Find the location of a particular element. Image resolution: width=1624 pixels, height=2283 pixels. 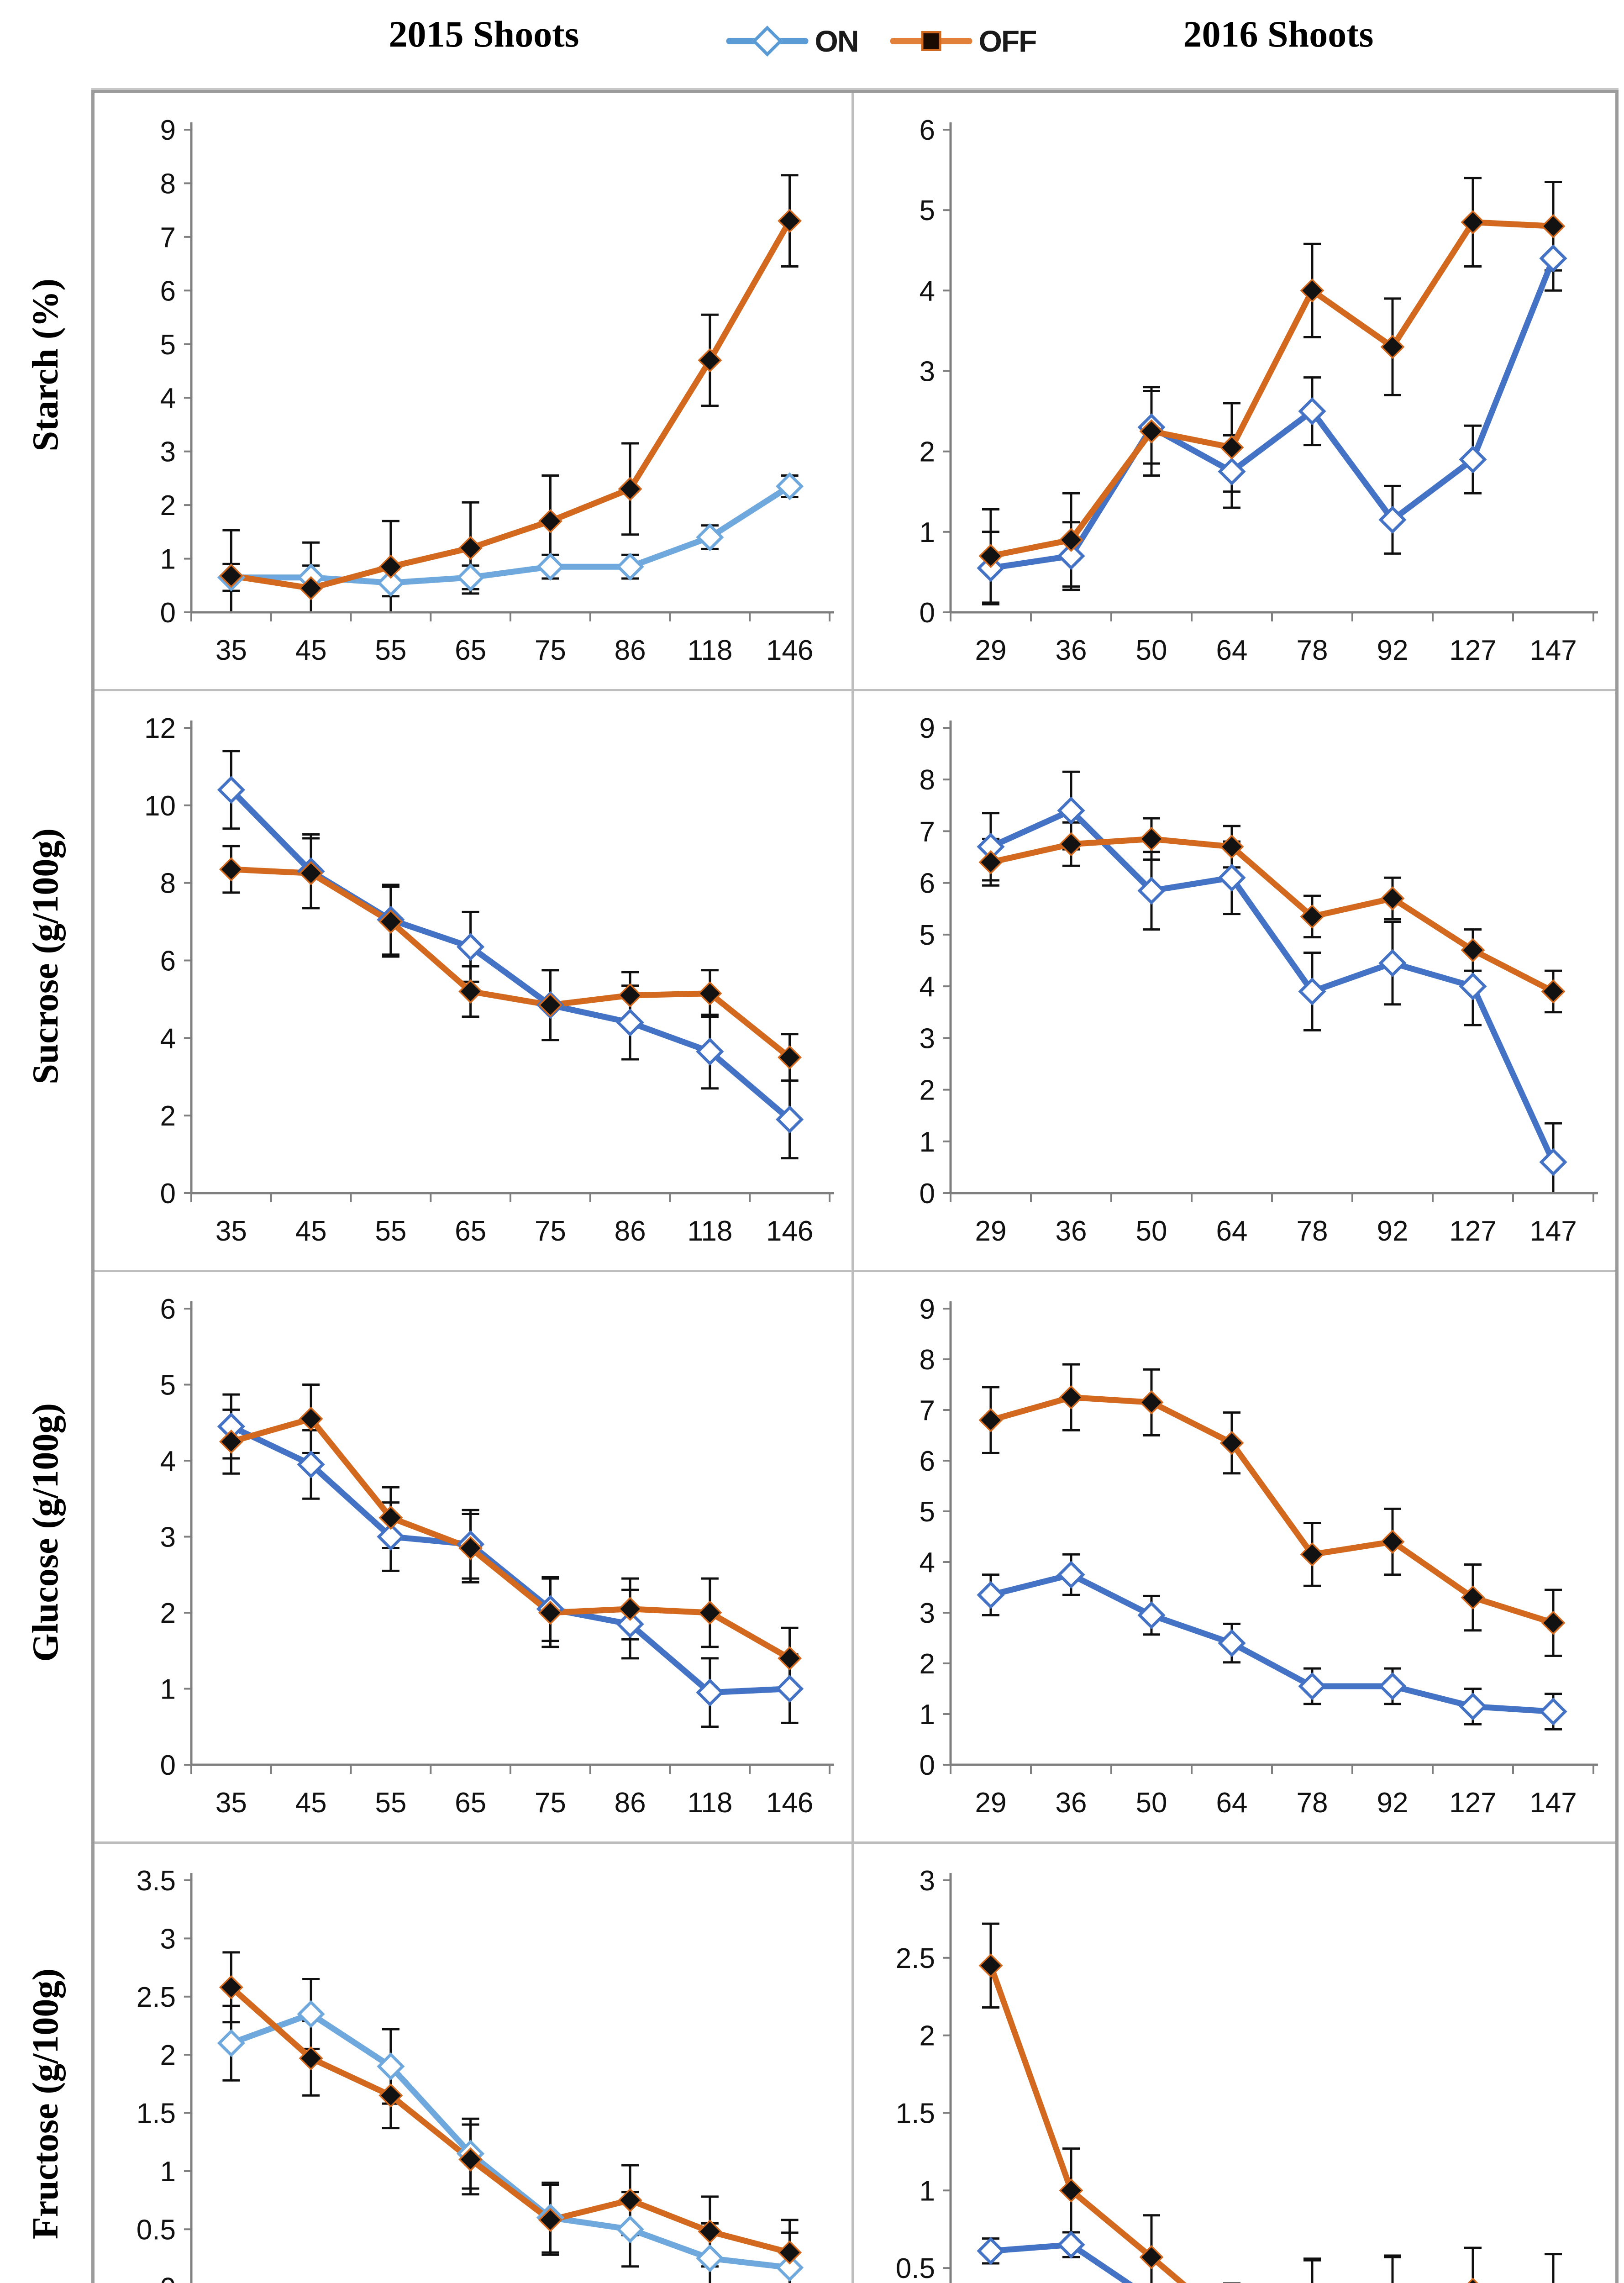

legend-label-off: OFF is located at coordinates (1008, 41).